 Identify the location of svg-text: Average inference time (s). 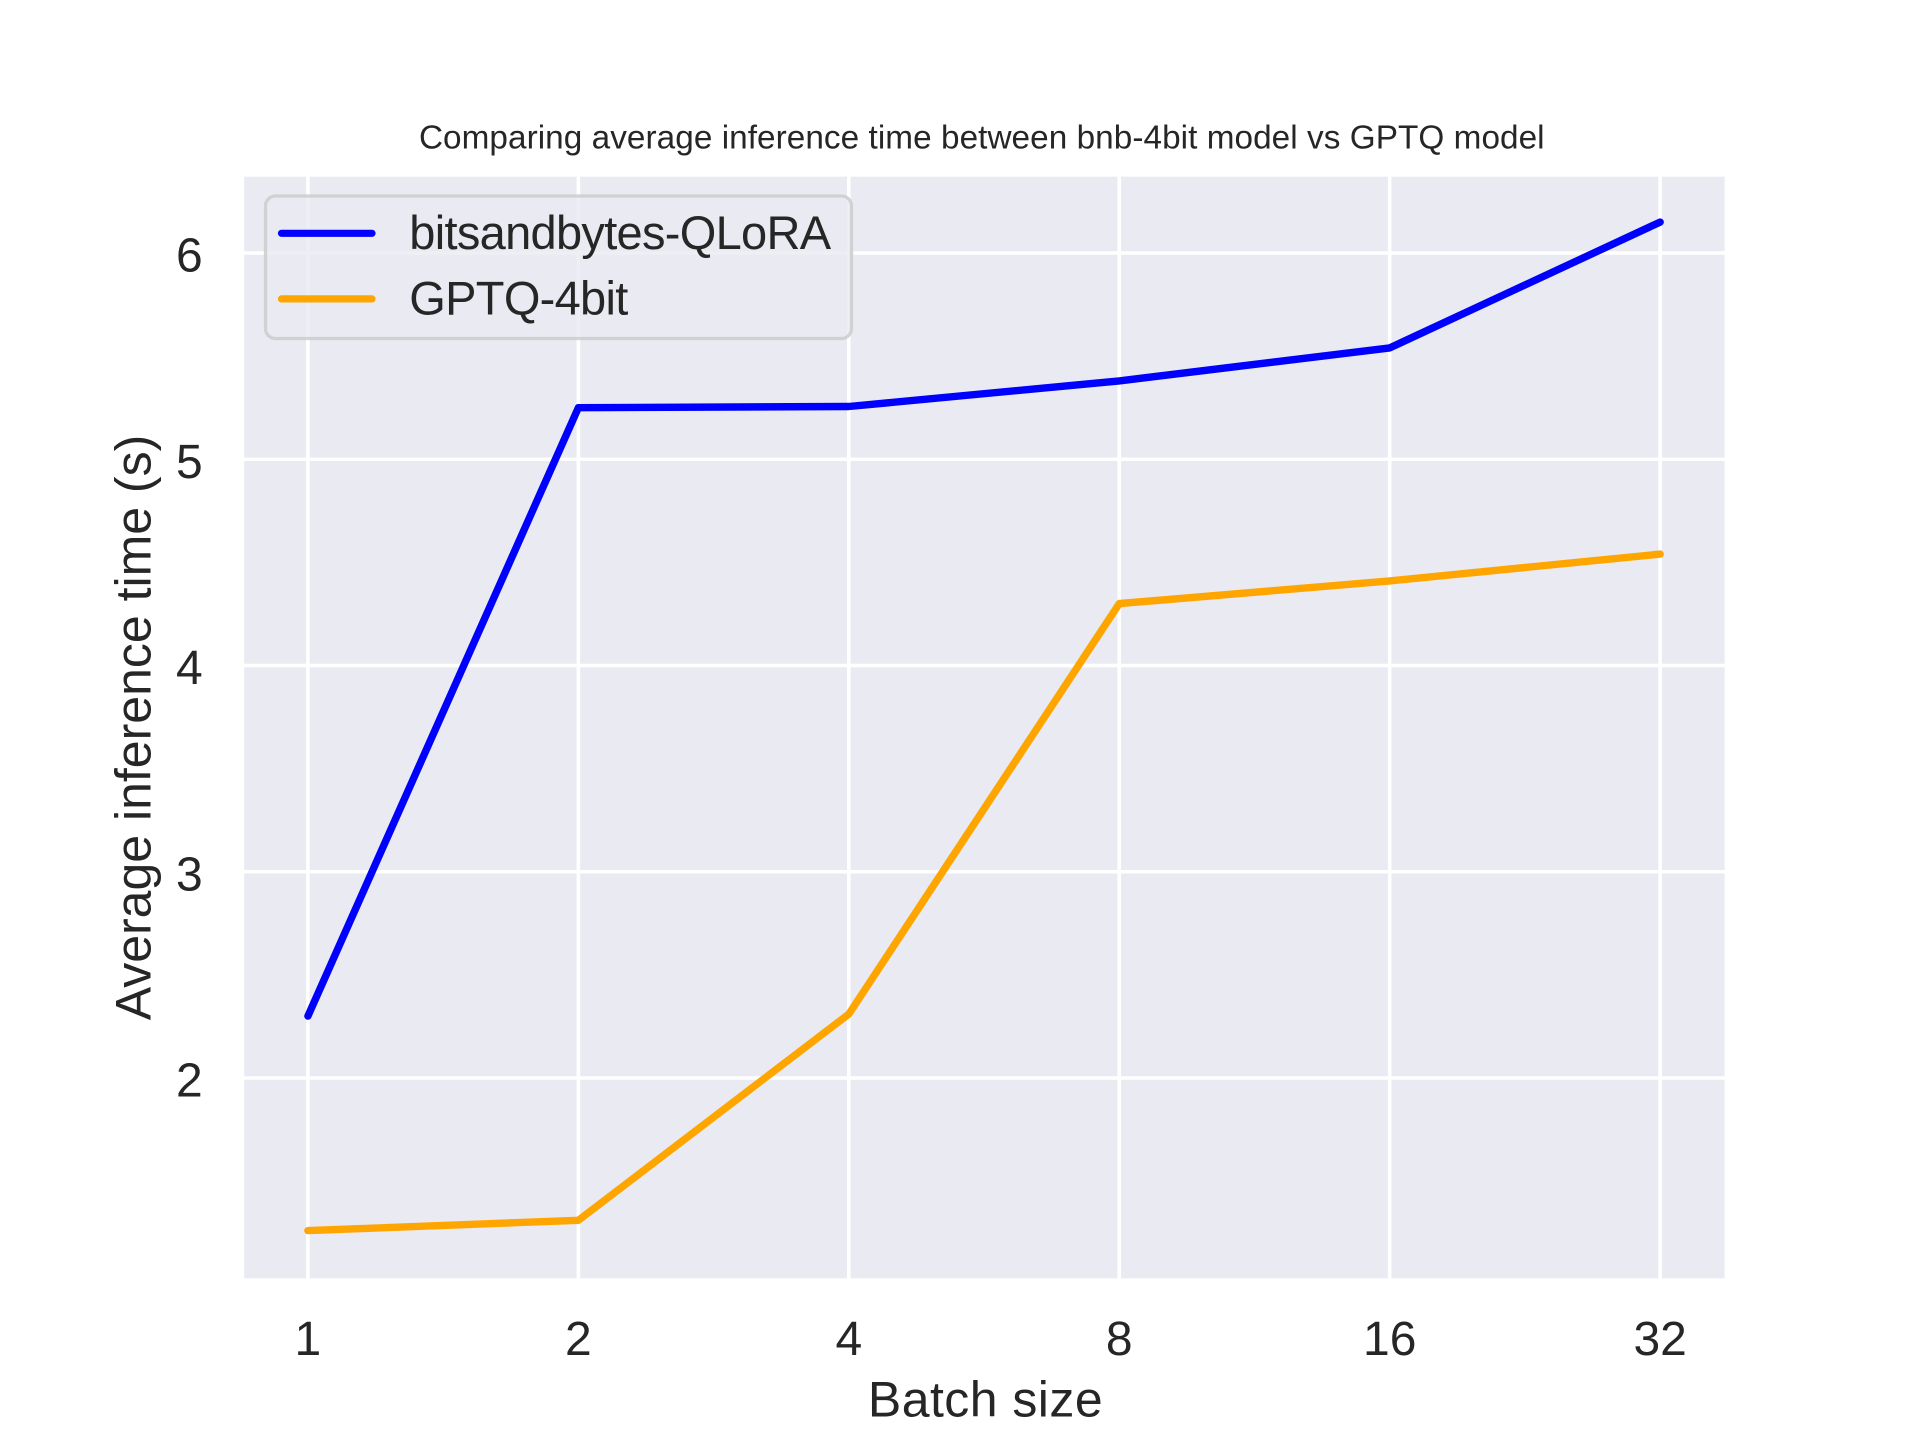
(134, 727).